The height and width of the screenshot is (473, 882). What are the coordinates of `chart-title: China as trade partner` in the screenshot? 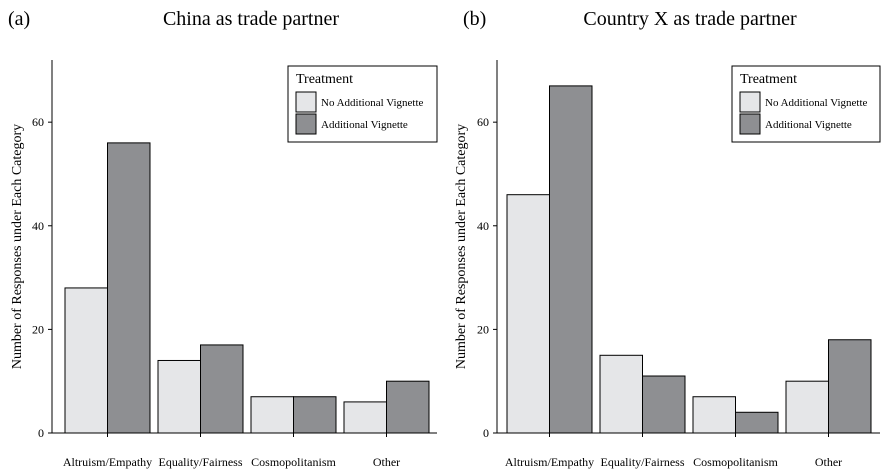 It's located at (251, 19).